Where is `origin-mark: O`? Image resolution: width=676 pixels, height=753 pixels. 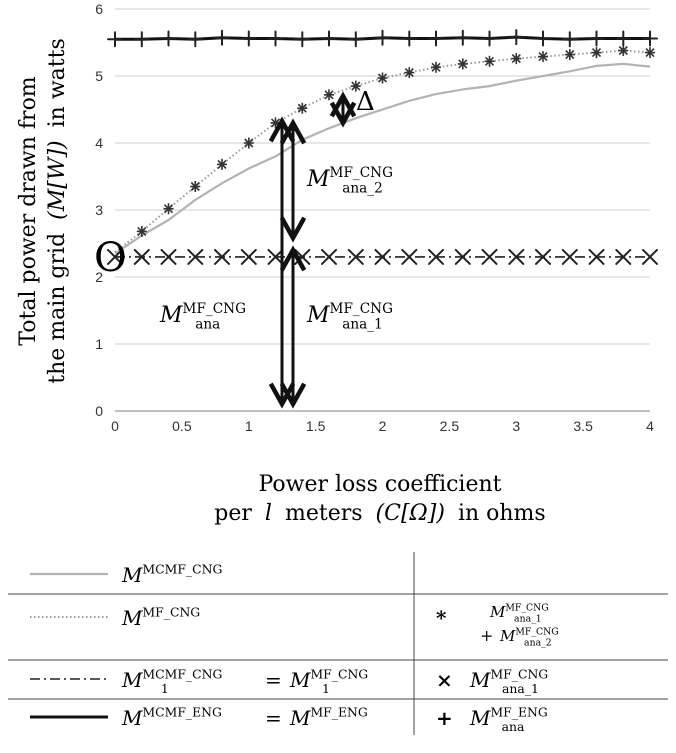 origin-mark: O is located at coordinates (110, 258).